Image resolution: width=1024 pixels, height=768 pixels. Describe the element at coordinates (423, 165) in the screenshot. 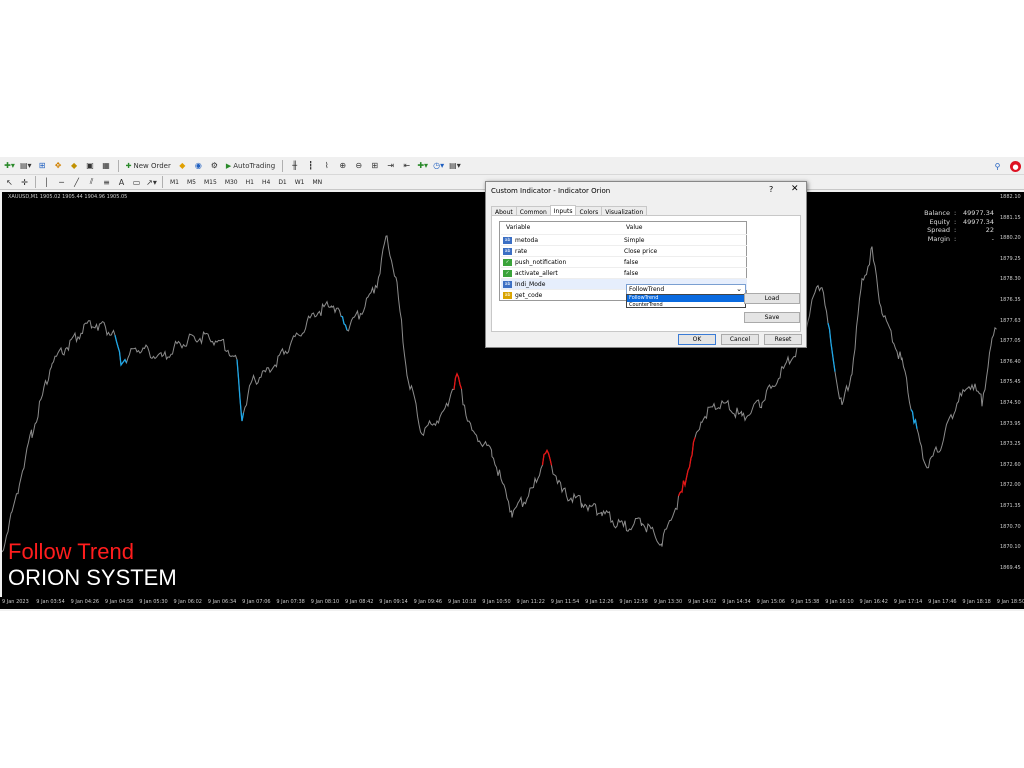

I see `indicators-icon: ✚▾` at that location.